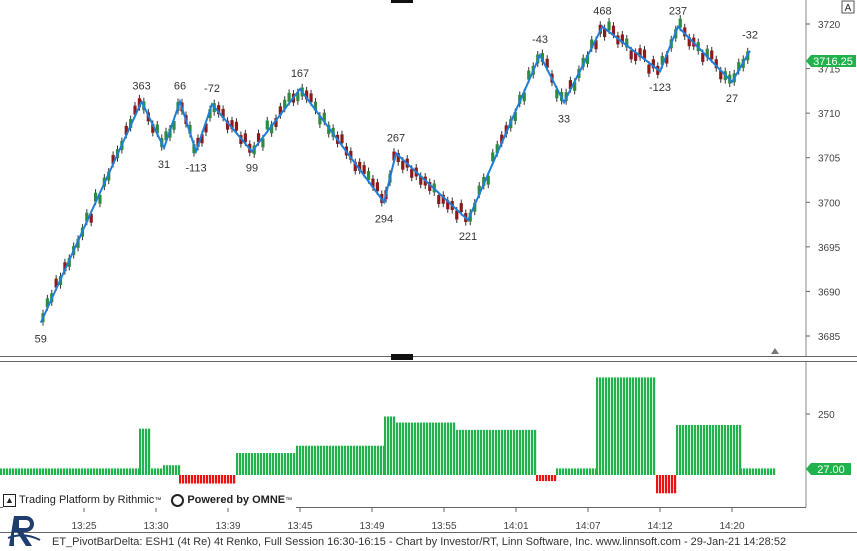 The image size is (857, 551). What do you see at coordinates (9, 500) in the screenshot?
I see `expand-icon: ▲` at bounding box center [9, 500].